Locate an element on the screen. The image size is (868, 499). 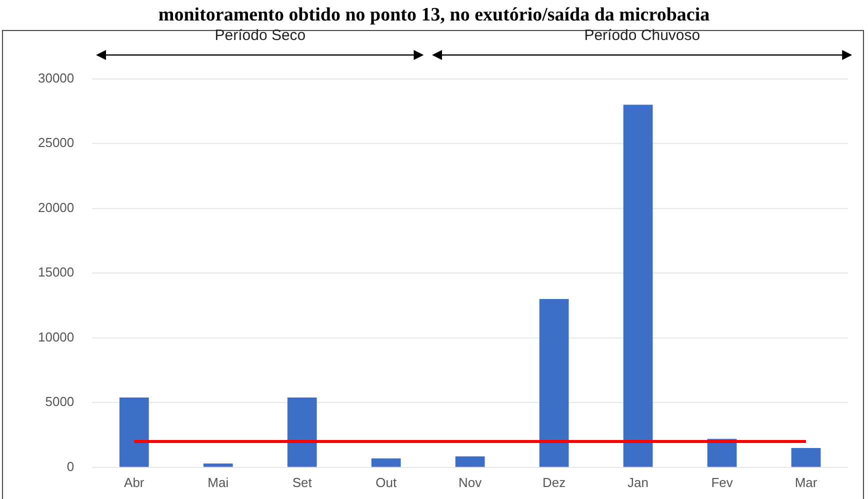
text: Período Chuvoso is located at coordinates (642, 35).